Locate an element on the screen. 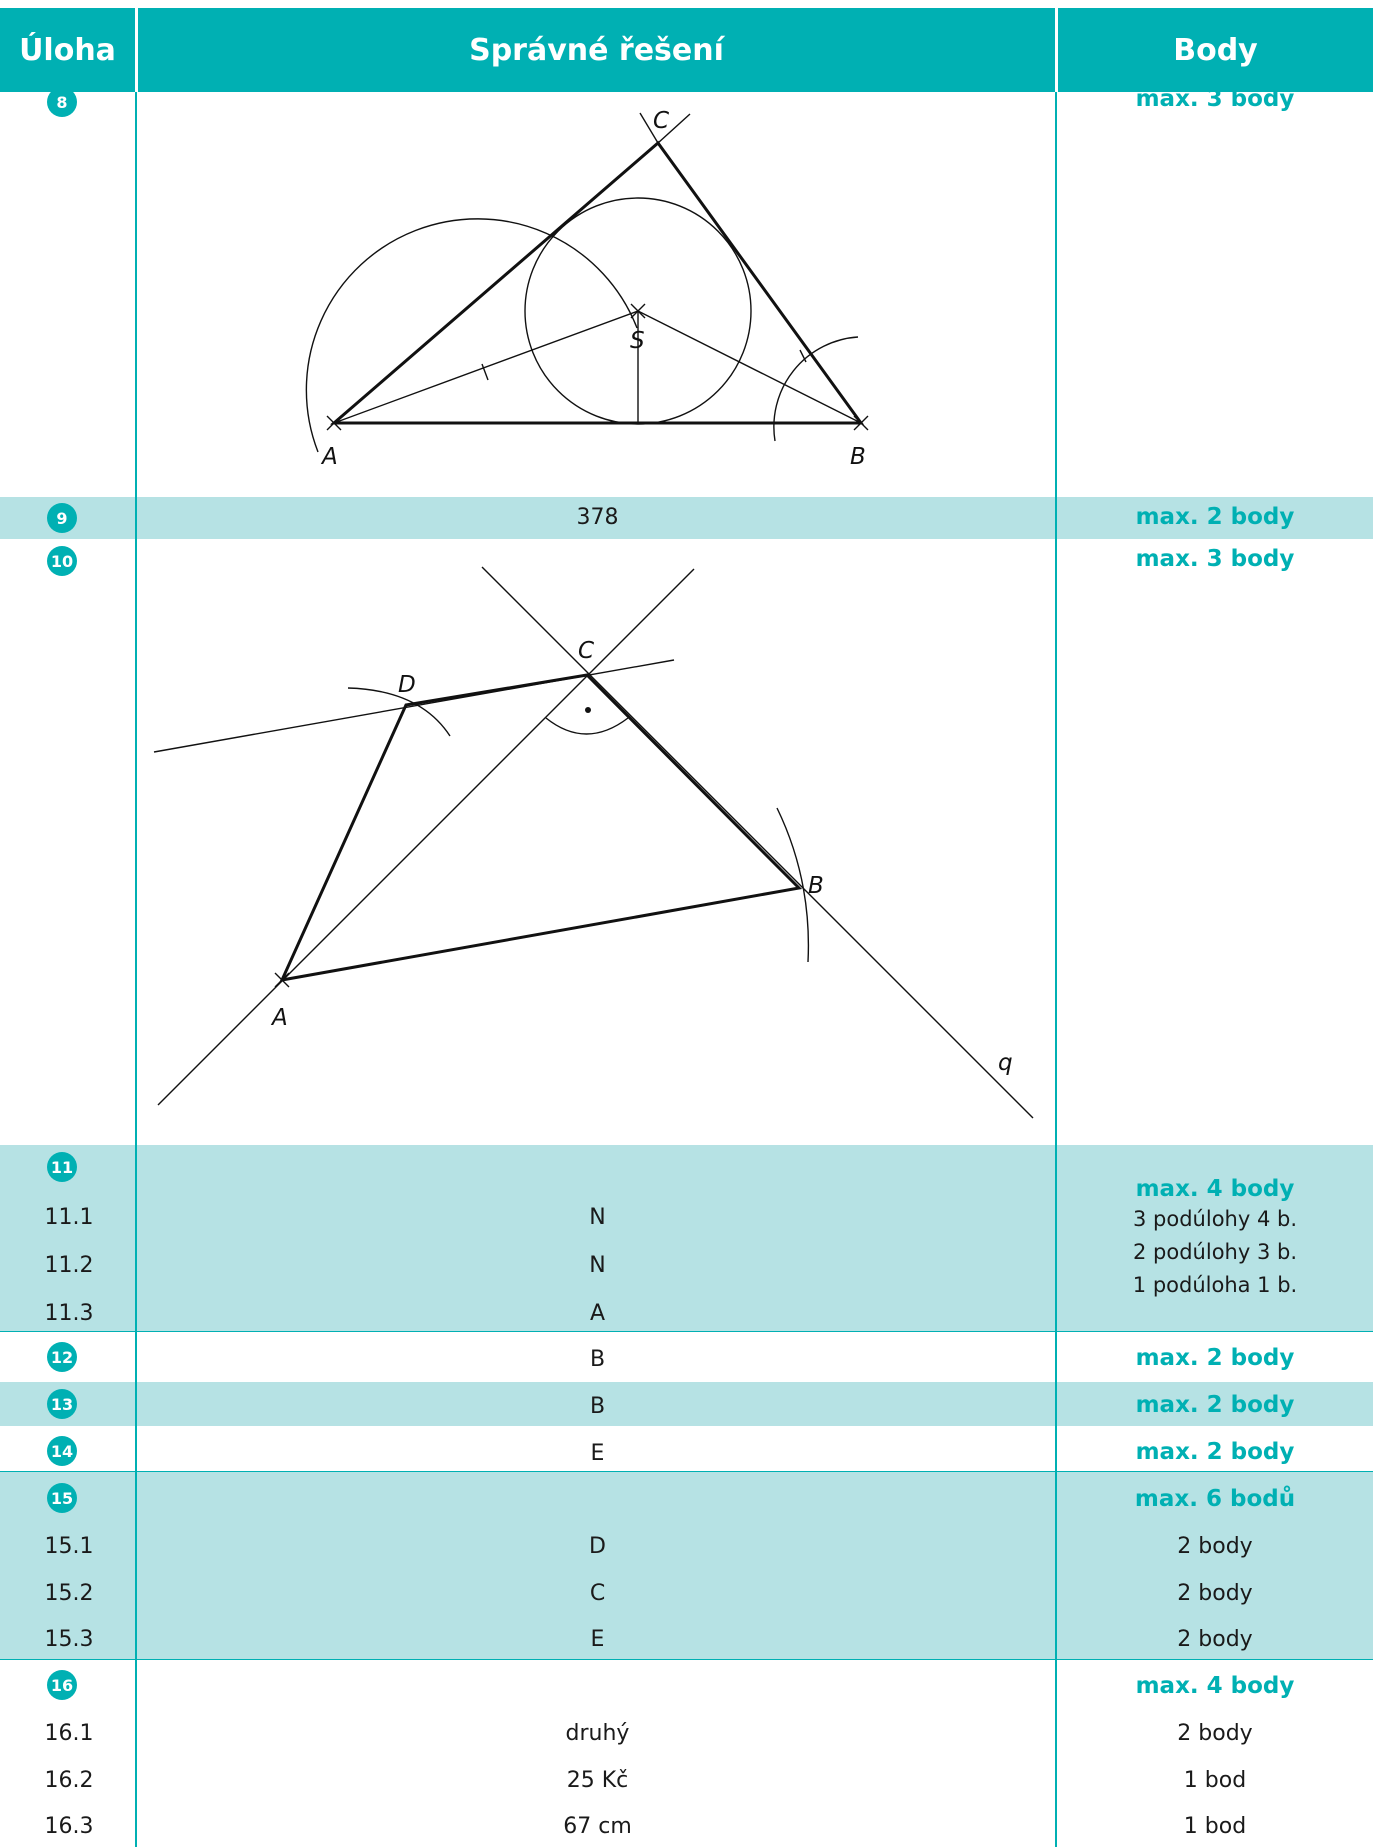 This screenshot has width=1373, height=1847. subtask-11-3-answer: A is located at coordinates (597, 1313).